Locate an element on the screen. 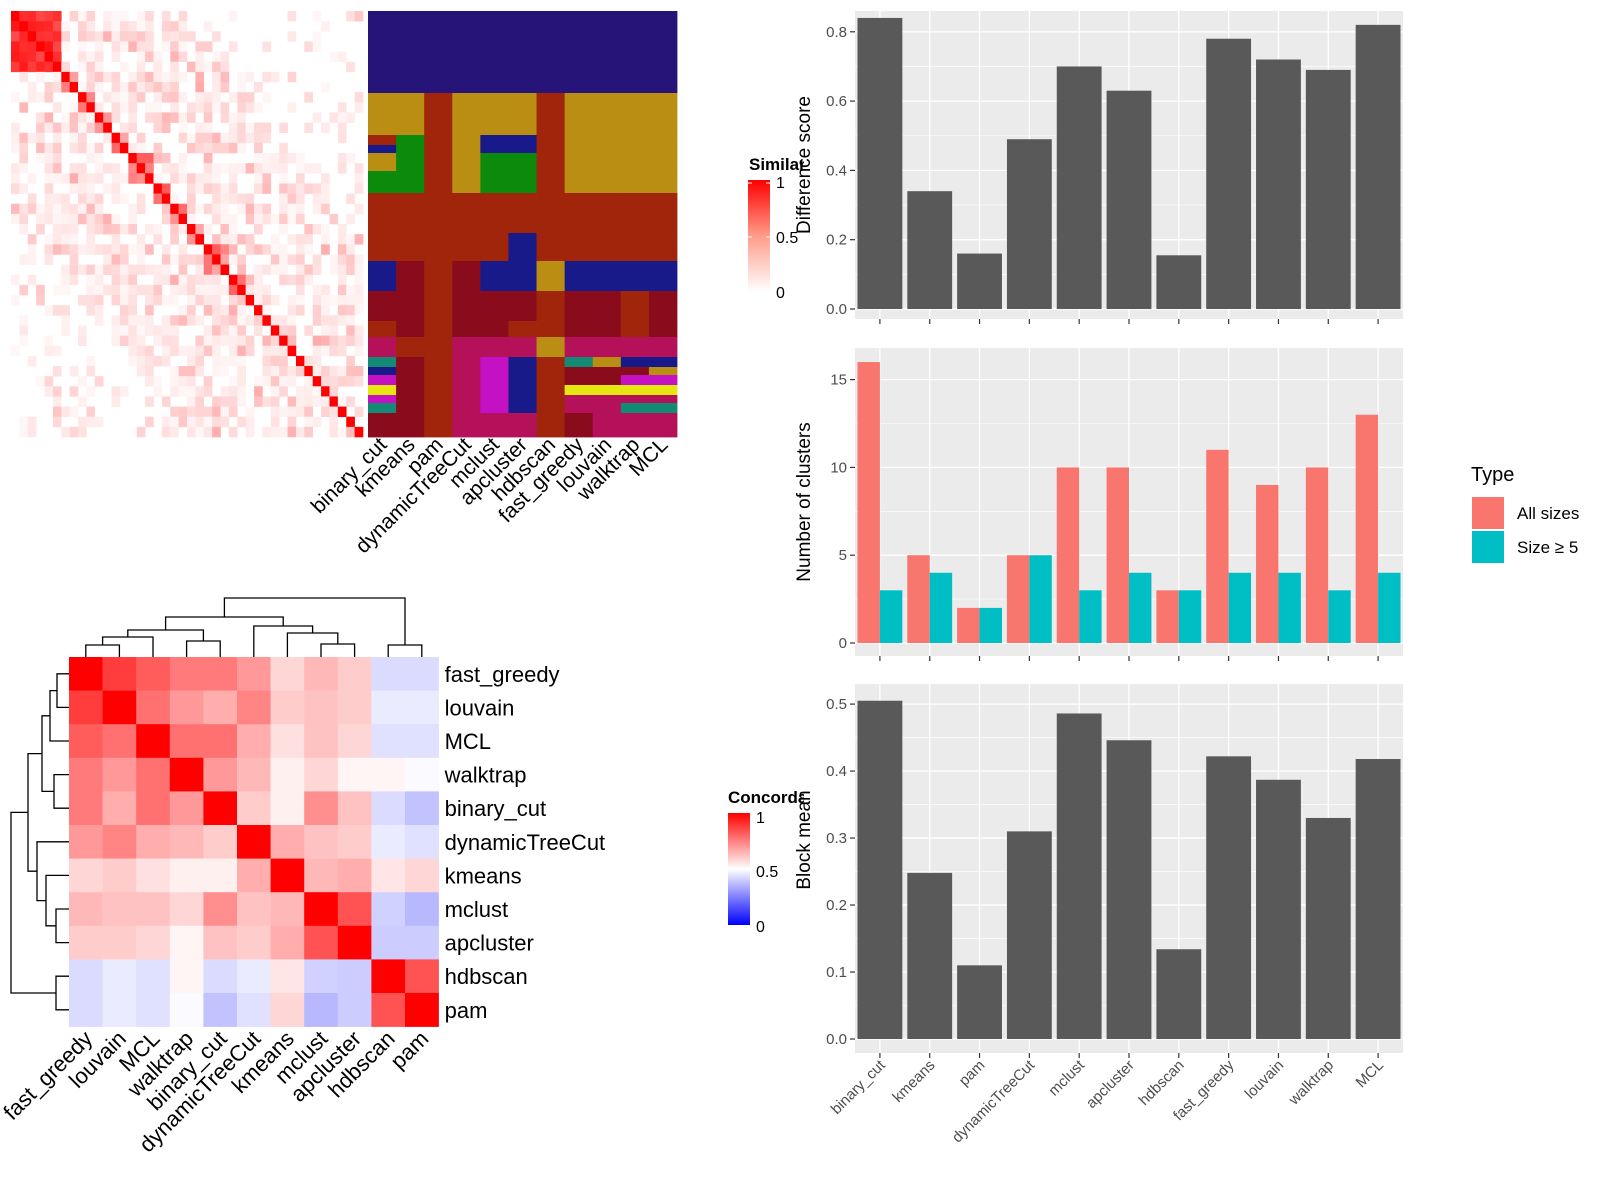  x-tick-label: kmeans is located at coordinates (913, 1081).